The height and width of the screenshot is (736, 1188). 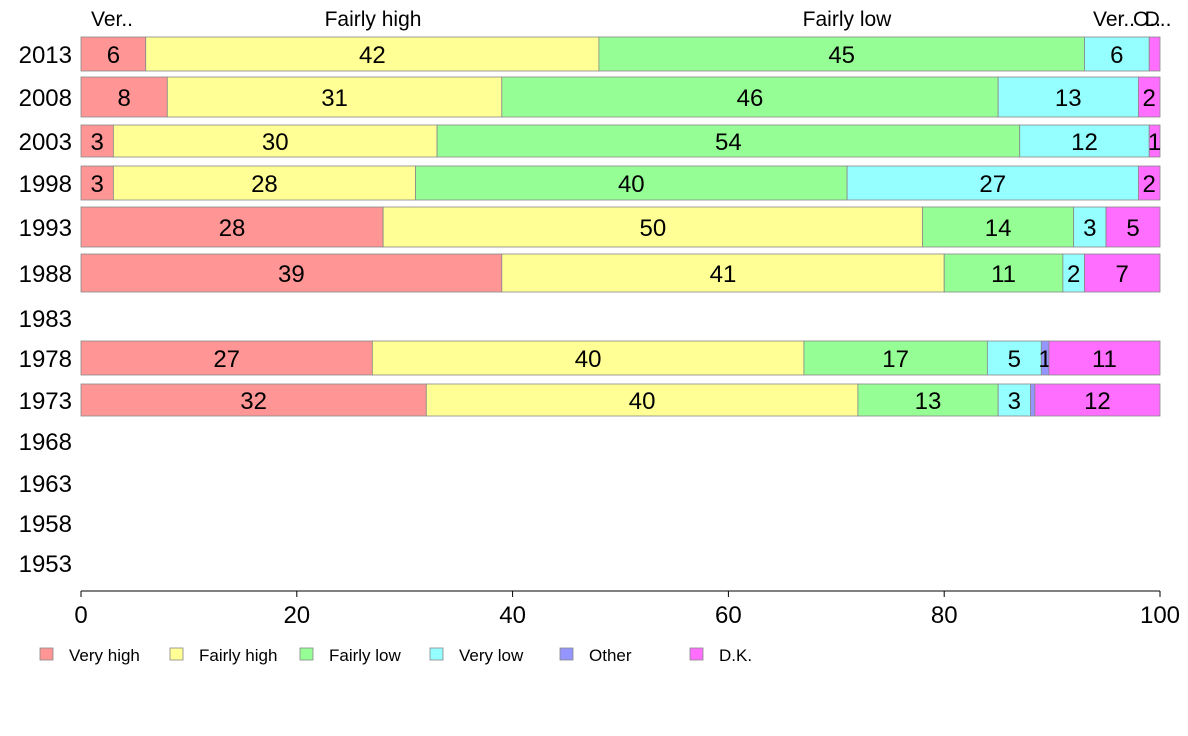 I want to click on year-label: 1973, so click(x=45, y=401).